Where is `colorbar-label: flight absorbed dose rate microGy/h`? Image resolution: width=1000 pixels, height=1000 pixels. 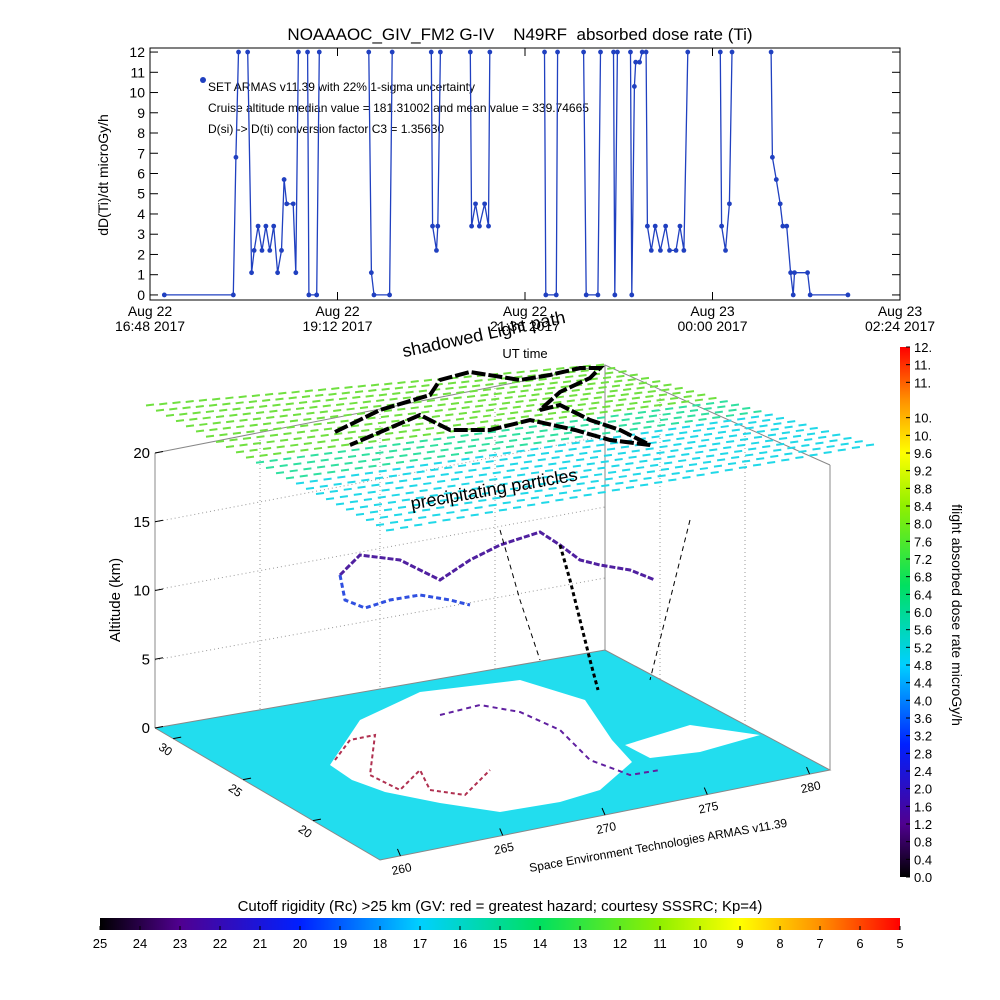
colorbar-label: flight absorbed dose rate microGy/h is located at coordinates (957, 615).